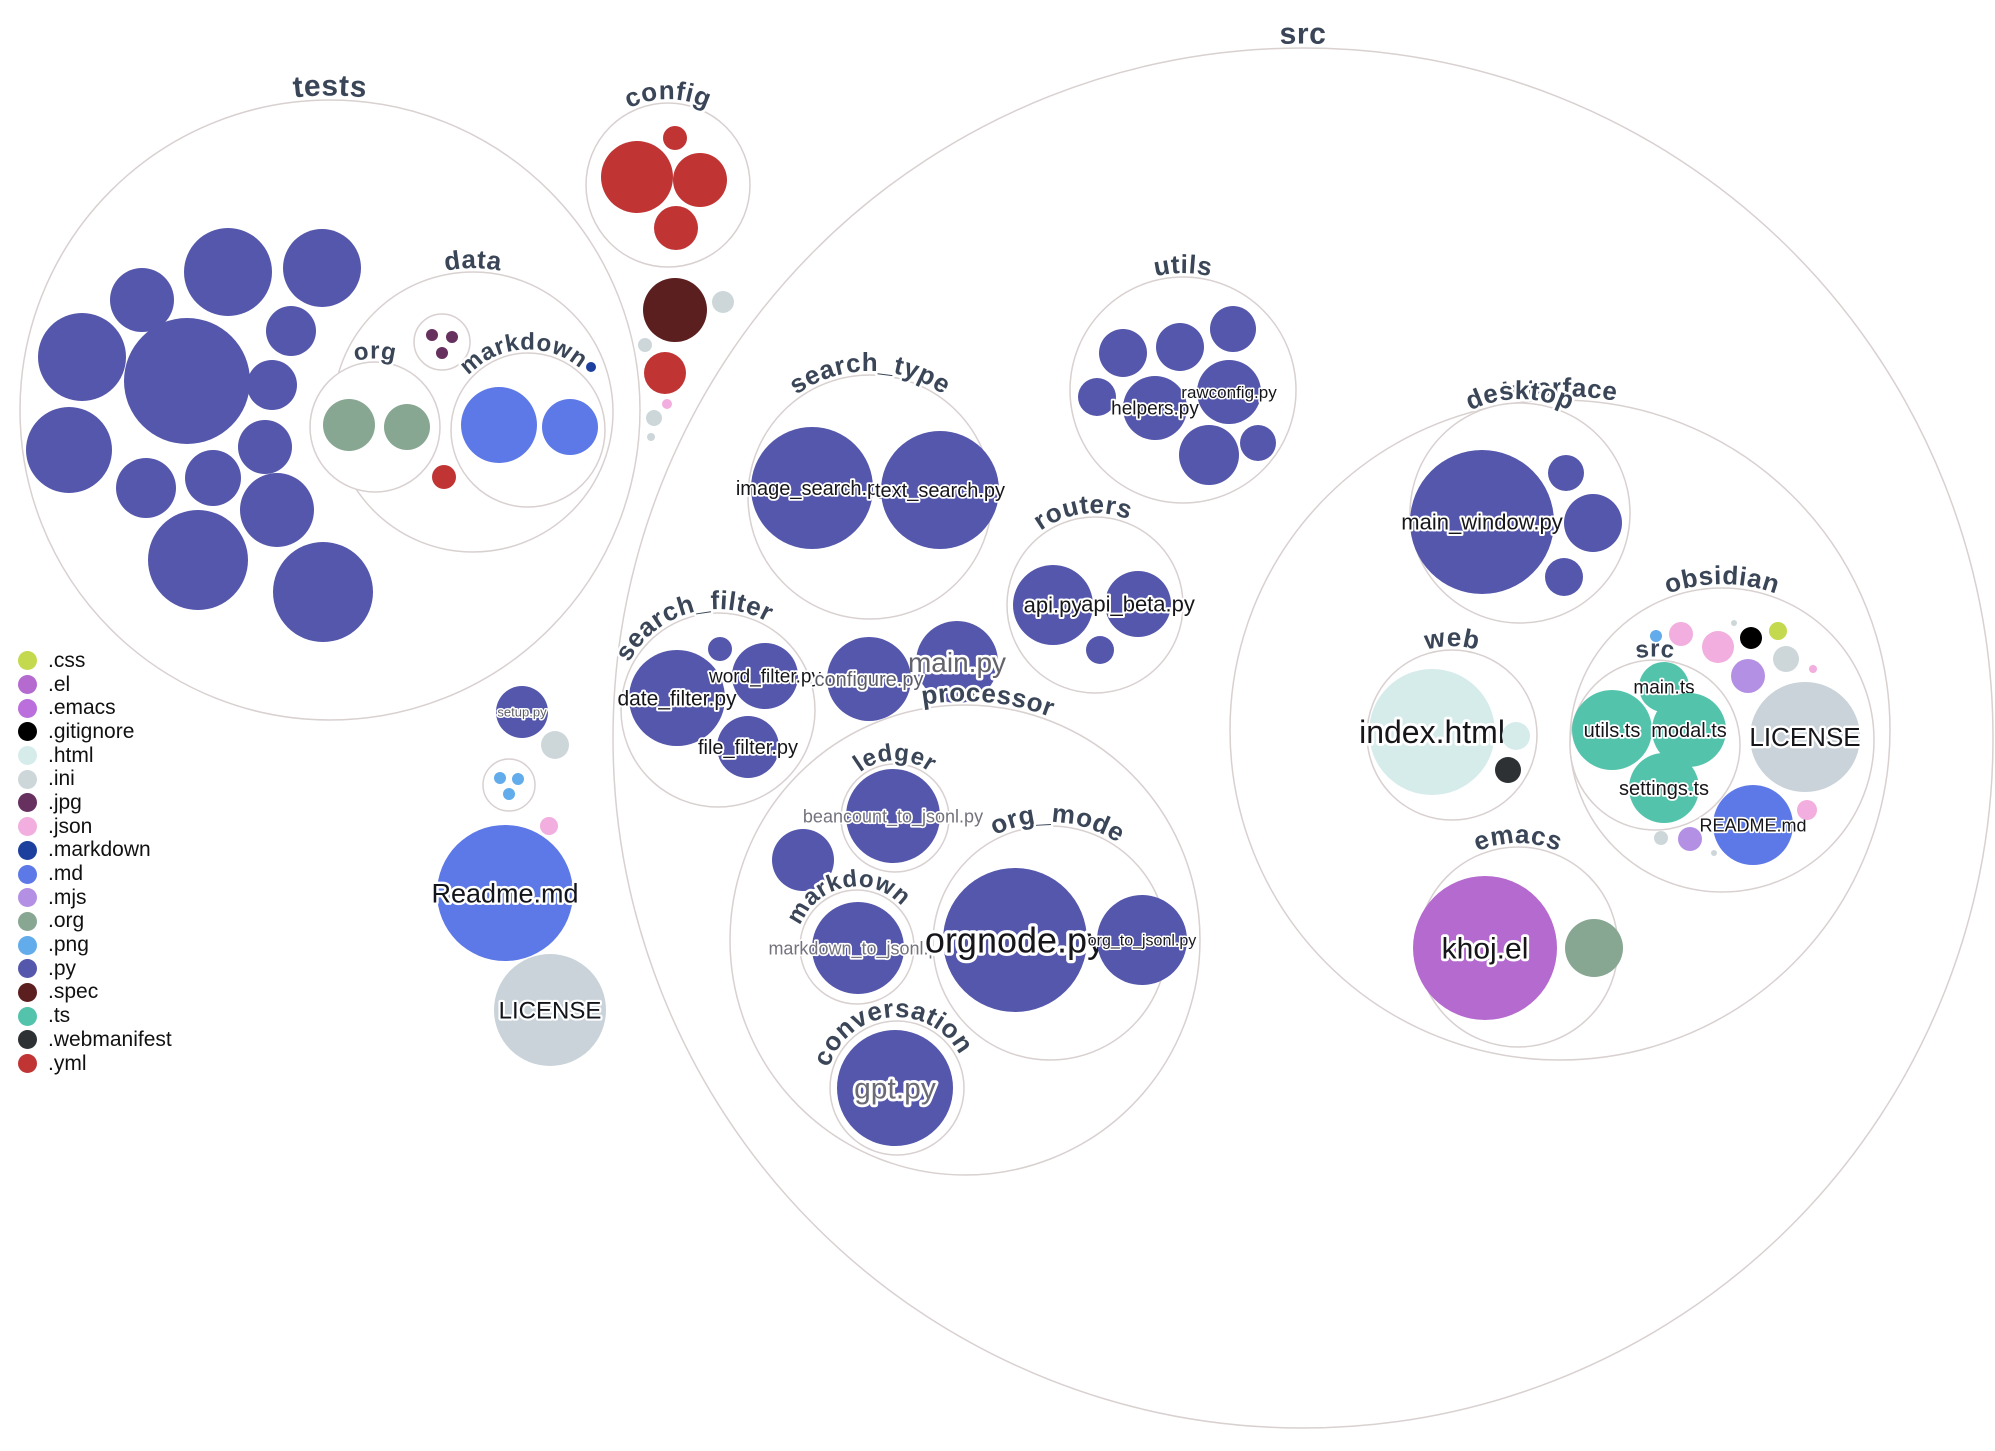  What do you see at coordinates (857, 948) in the screenshot?
I see `file-label-markdown_to_jsonl.py: markdown_to_jsonl.py` at bounding box center [857, 948].